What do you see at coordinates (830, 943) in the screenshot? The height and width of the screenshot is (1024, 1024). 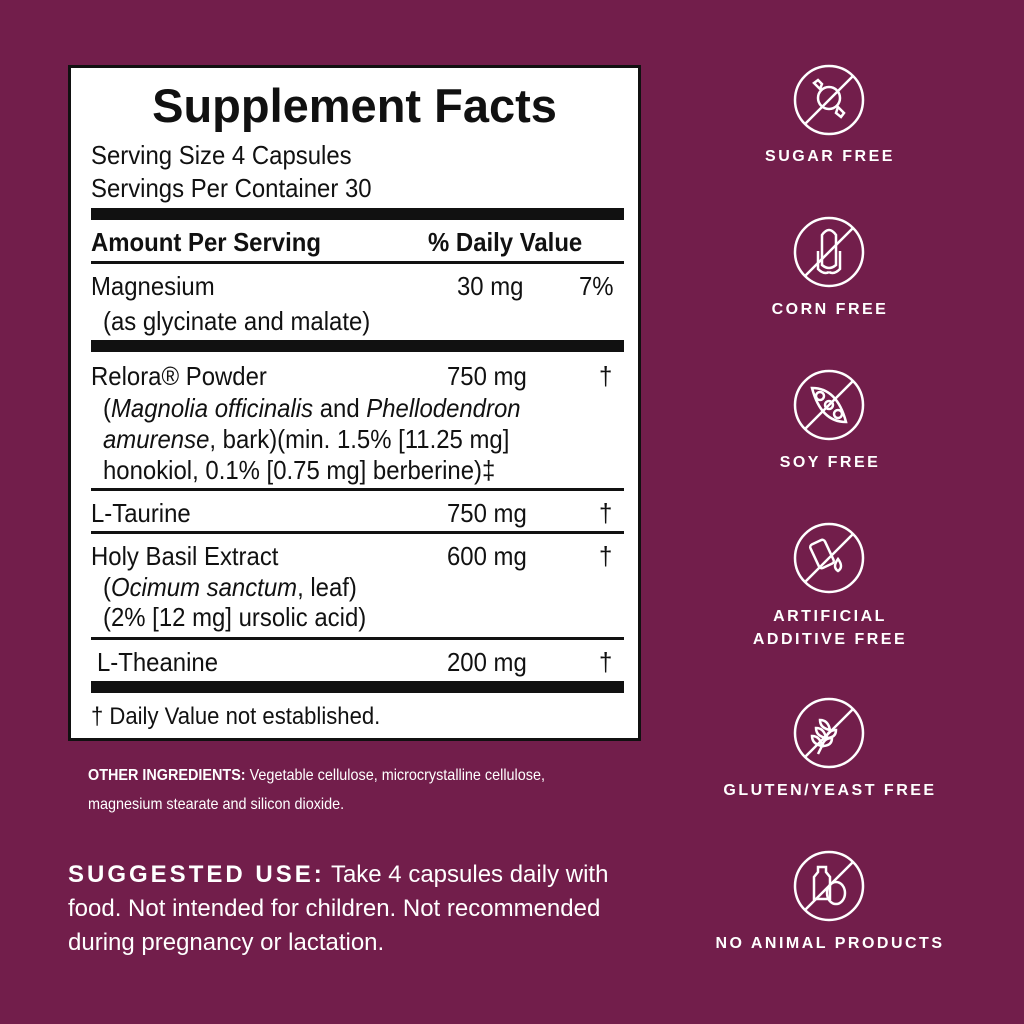 I see `badge-label: NO ANIMAL PRODUCTS` at bounding box center [830, 943].